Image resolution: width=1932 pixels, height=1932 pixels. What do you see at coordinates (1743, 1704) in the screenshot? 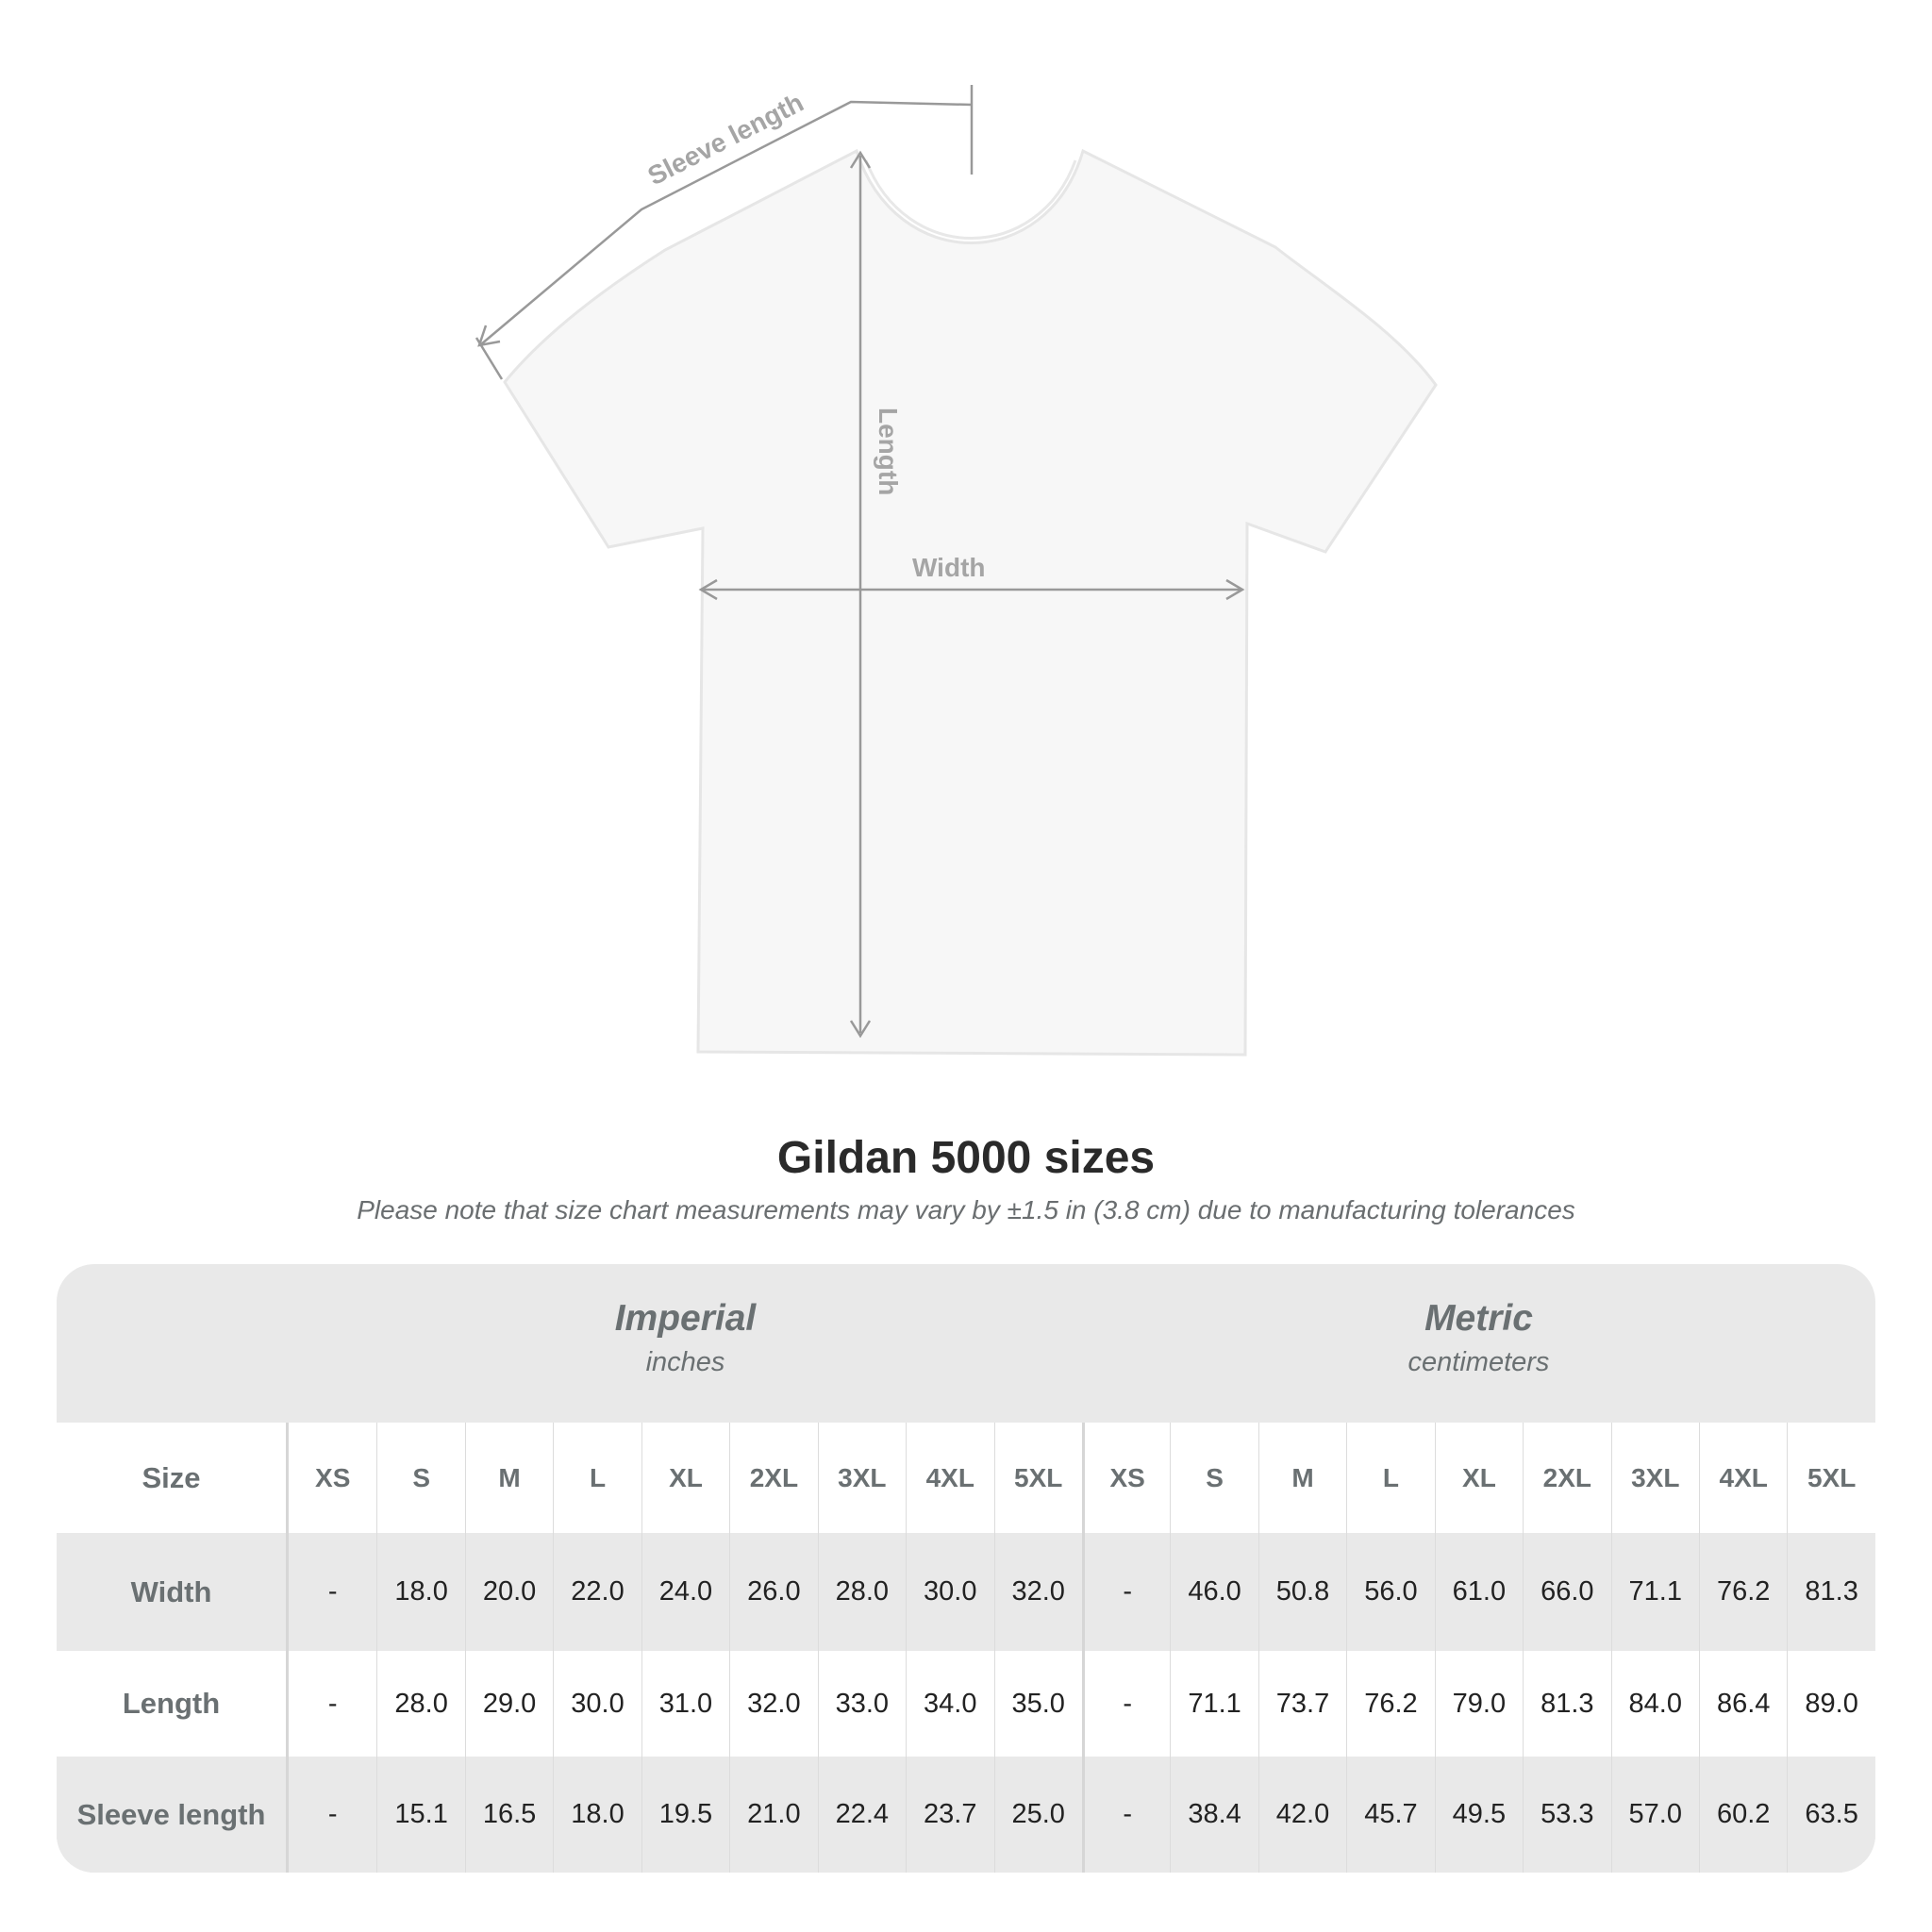
I see `metric-cell: 86.4` at bounding box center [1743, 1704].